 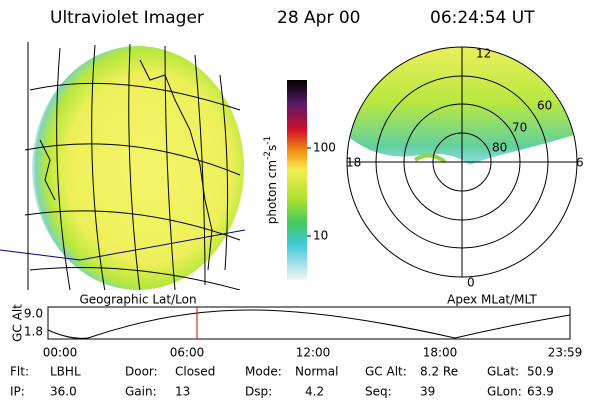 I want to click on colorbar-tick: 10, so click(x=320, y=236).